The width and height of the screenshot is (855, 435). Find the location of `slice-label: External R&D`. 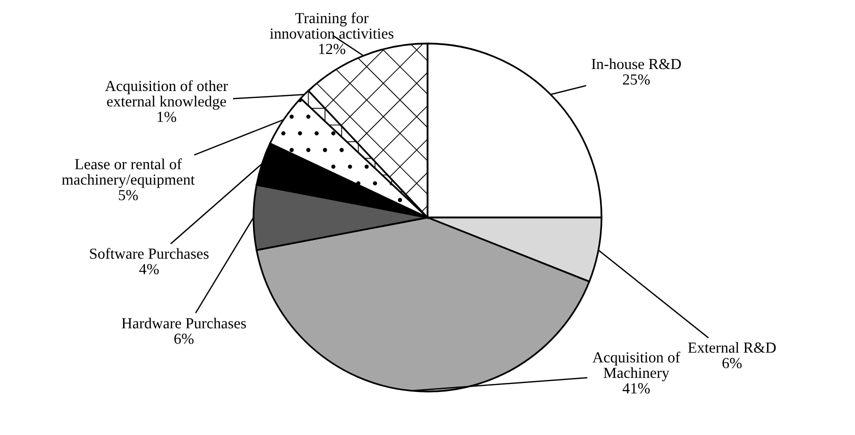

slice-label: External R&D is located at coordinates (732, 347).